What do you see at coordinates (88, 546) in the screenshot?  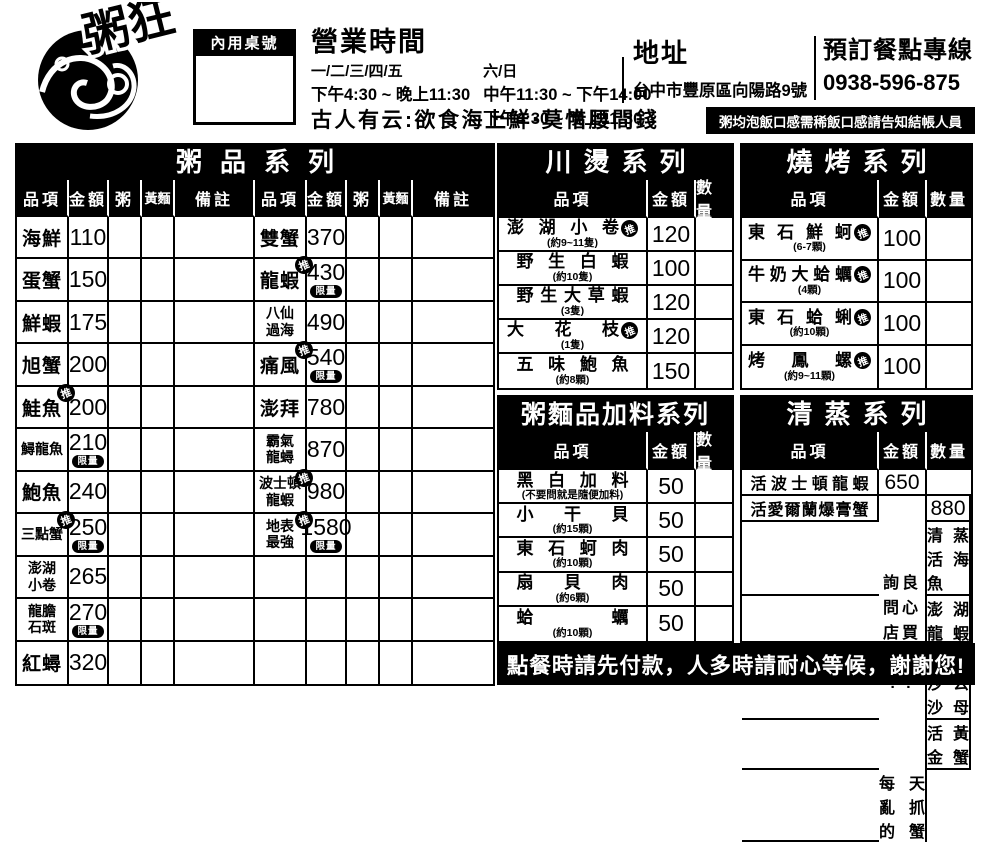 I see `limited-badge: 限量` at bounding box center [88, 546].